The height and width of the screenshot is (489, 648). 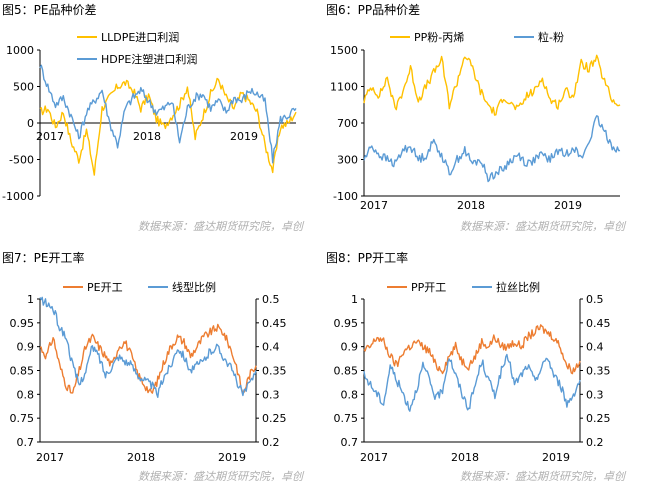 What do you see at coordinates (49, 10) in the screenshot?
I see `chart-title: 图5：PE品种价差` at bounding box center [49, 10].